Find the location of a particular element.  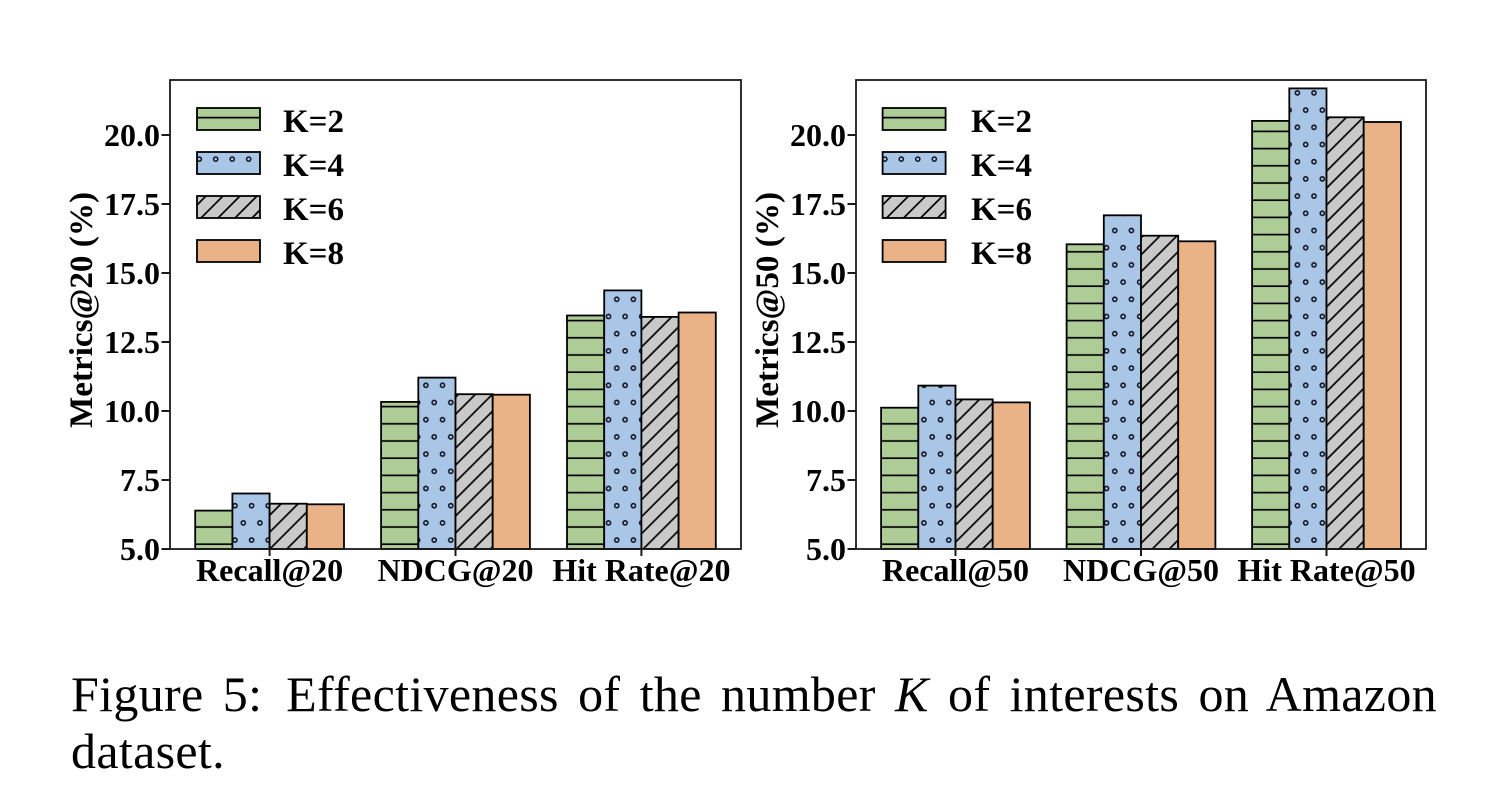

svg-text: Hit Rate@50 is located at coordinates (1326, 570).